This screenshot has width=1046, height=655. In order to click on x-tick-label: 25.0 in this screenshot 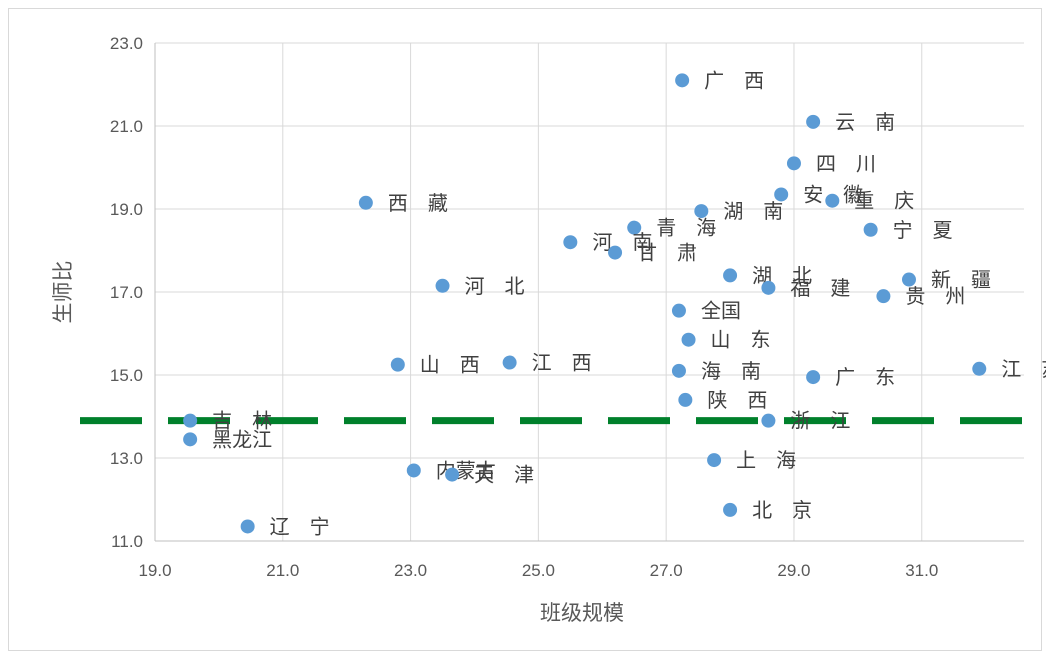, I will do `click(538, 570)`.